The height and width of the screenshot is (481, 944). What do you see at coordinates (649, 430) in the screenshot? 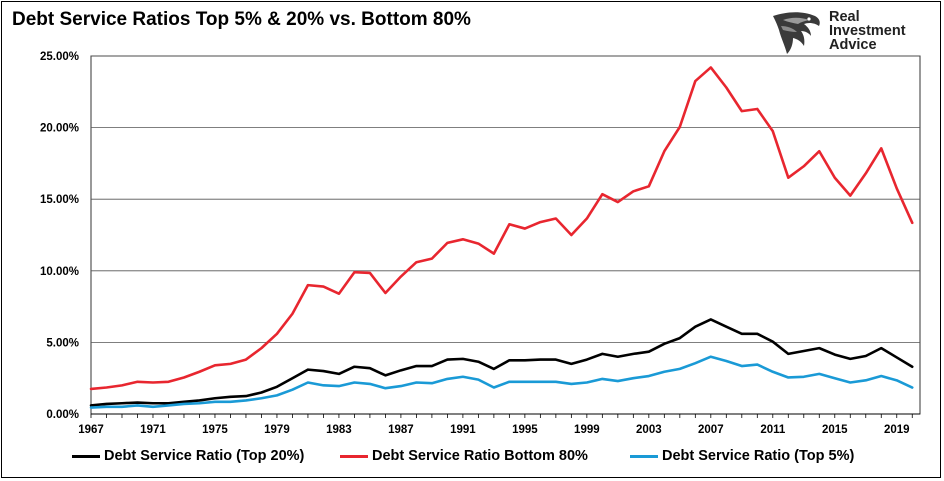
I see `x-tick-label: 2003` at bounding box center [649, 430].